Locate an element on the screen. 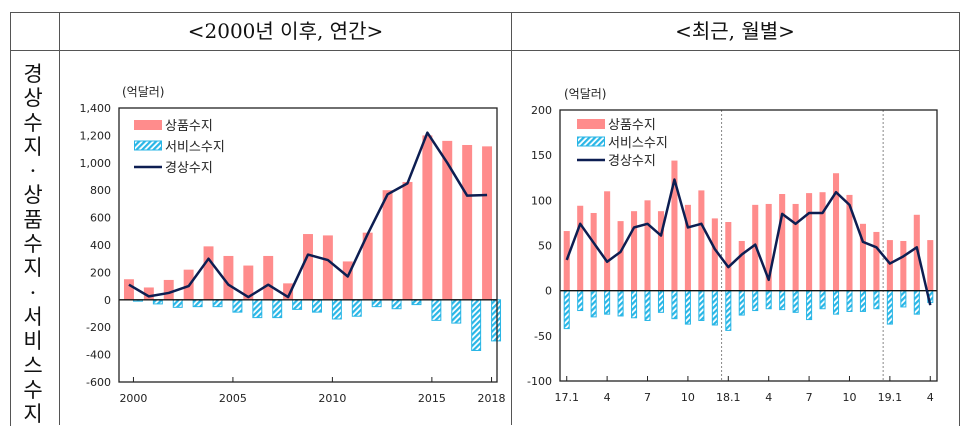 Image resolution: width=970 pixels, height=426 pixels. y-tick-label: 1,000 is located at coordinates (96, 163).